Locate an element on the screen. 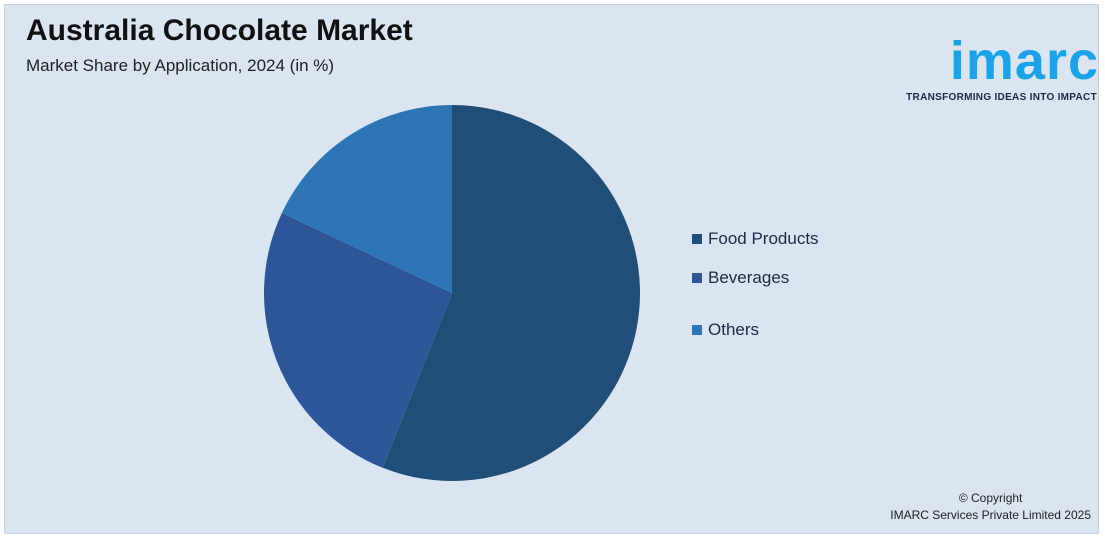 This screenshot has width=1105, height=540. legend-item-others: Others is located at coordinates (755, 330).